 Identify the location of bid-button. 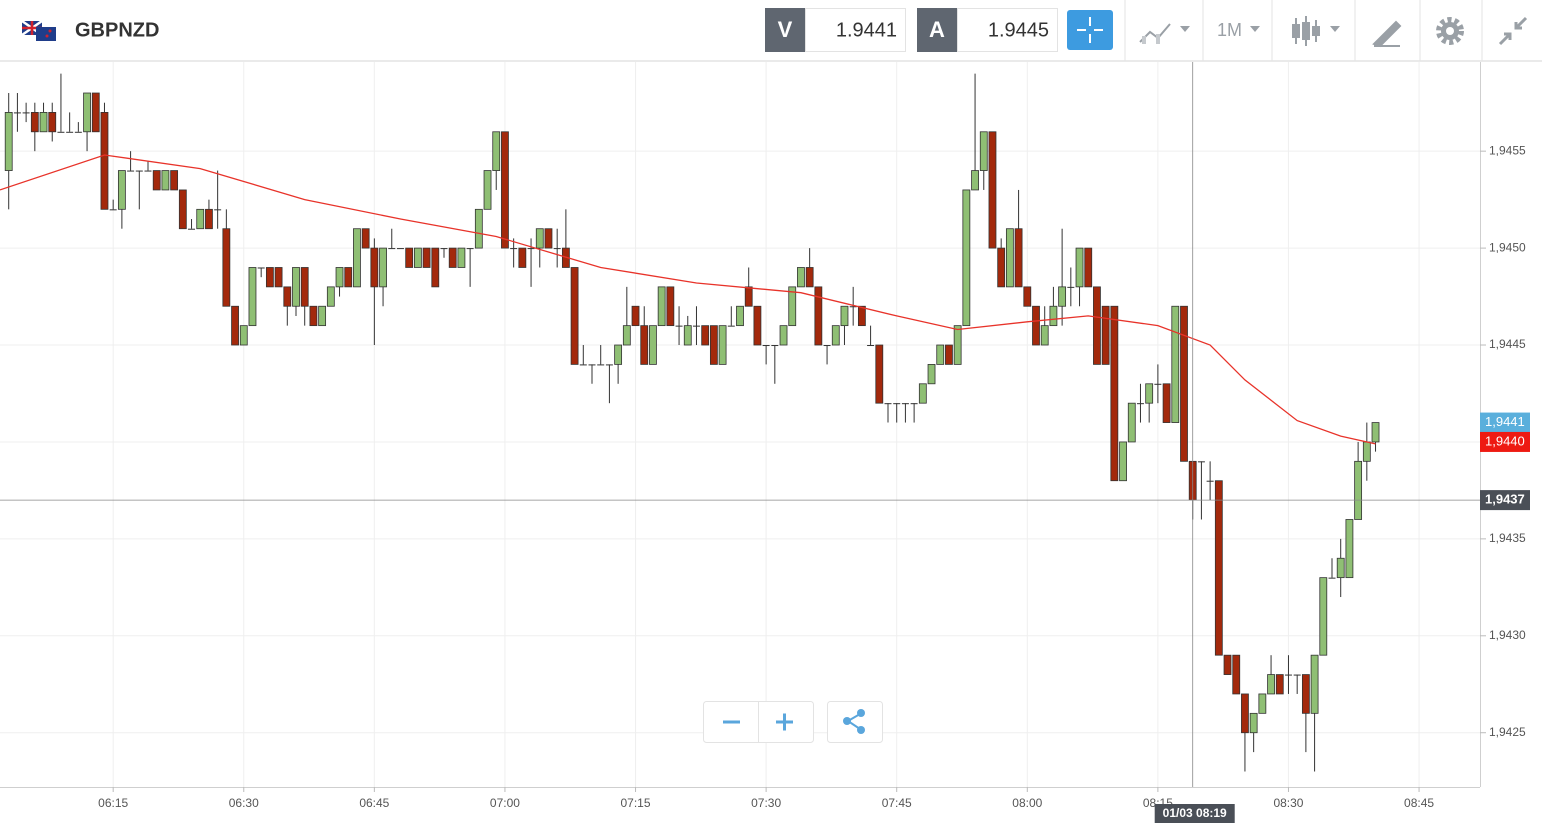
(785, 30).